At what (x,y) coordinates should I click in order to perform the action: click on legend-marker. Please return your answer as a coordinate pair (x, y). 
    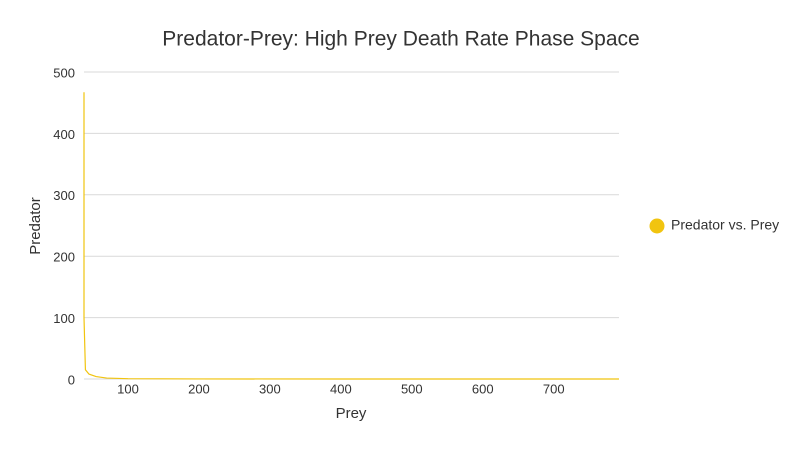
    Looking at the image, I should click on (657, 226).